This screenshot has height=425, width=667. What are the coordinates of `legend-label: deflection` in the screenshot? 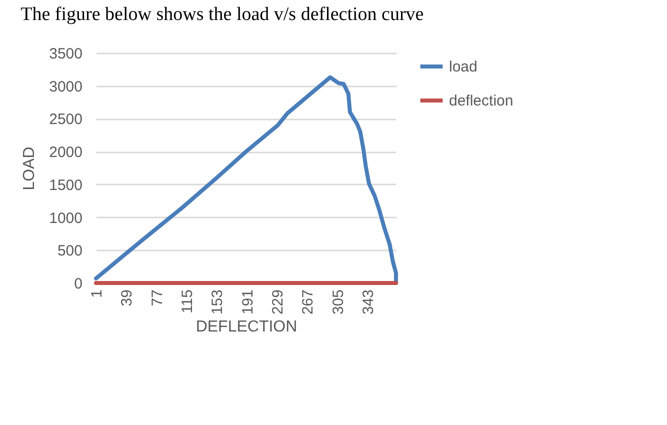 It's located at (481, 101).